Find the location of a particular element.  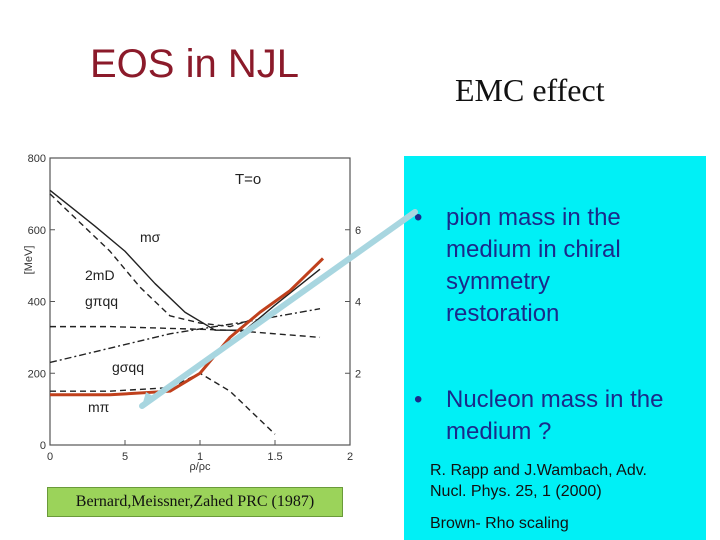

x-tick-label: 1 is located at coordinates (200, 457).